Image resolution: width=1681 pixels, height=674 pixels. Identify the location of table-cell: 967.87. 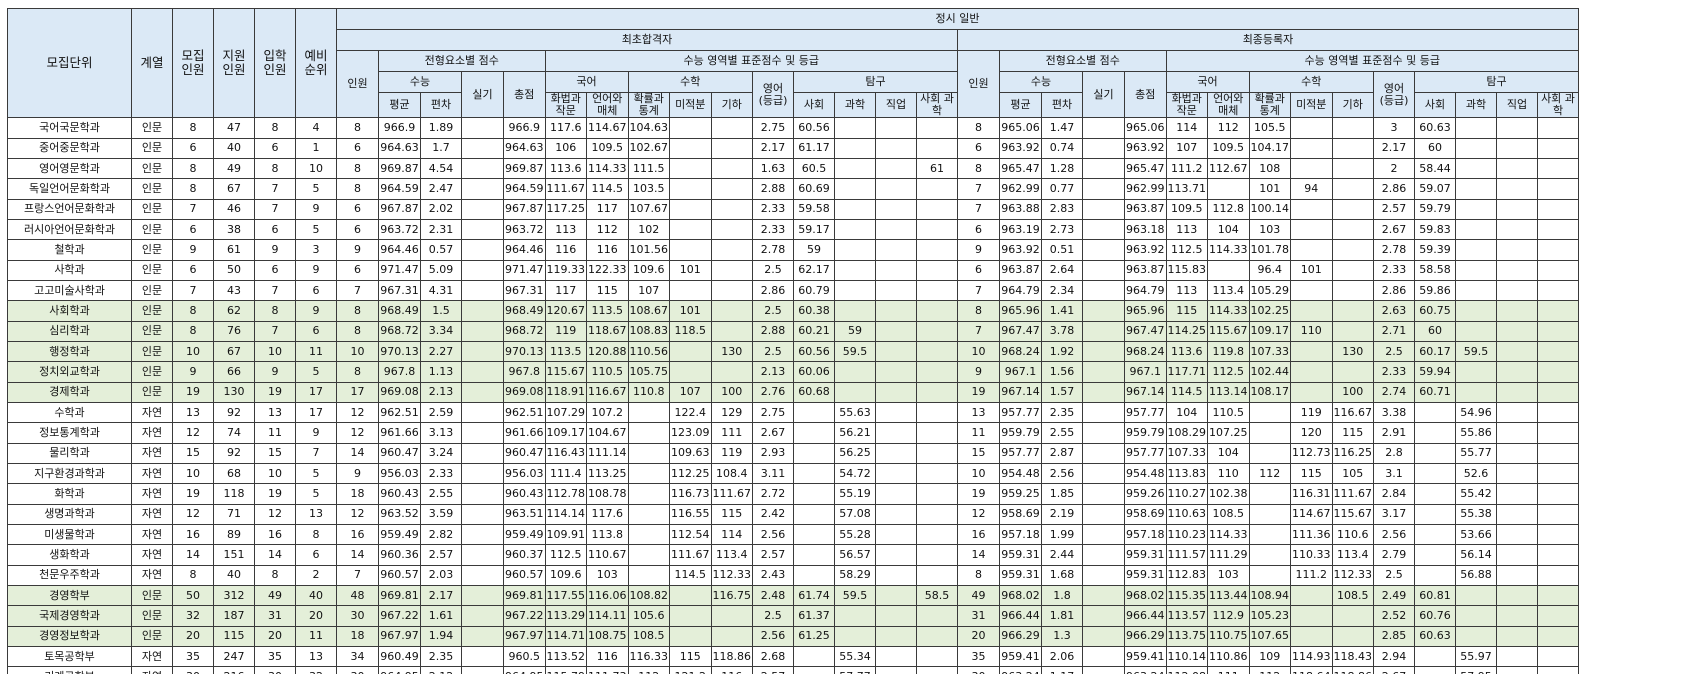
(524, 209).